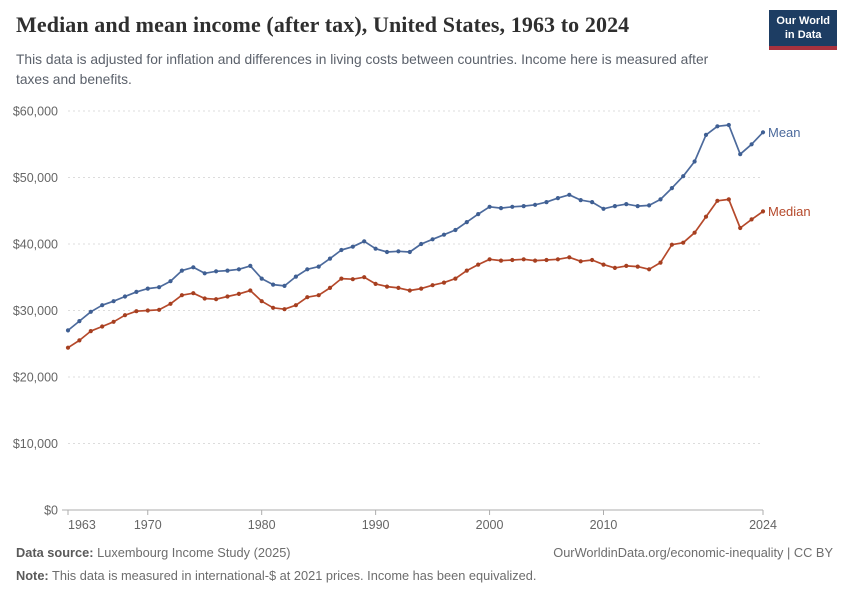 The image size is (850, 600). Describe the element at coordinates (592, 260) in the screenshot. I see `median-point-2009` at that location.